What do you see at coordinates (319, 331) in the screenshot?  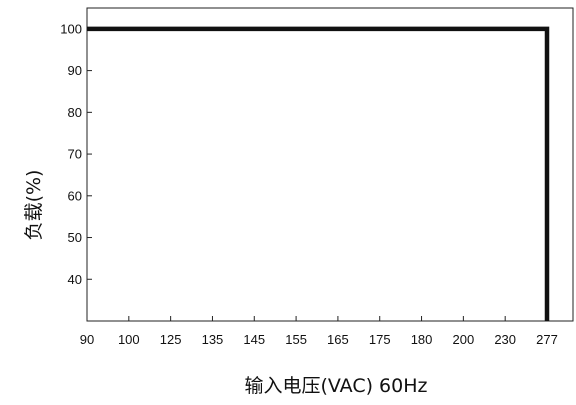 I see `x-axis-ticks: 90 100 125 135 145 155 165 175 180 200 230 277` at bounding box center [319, 331].